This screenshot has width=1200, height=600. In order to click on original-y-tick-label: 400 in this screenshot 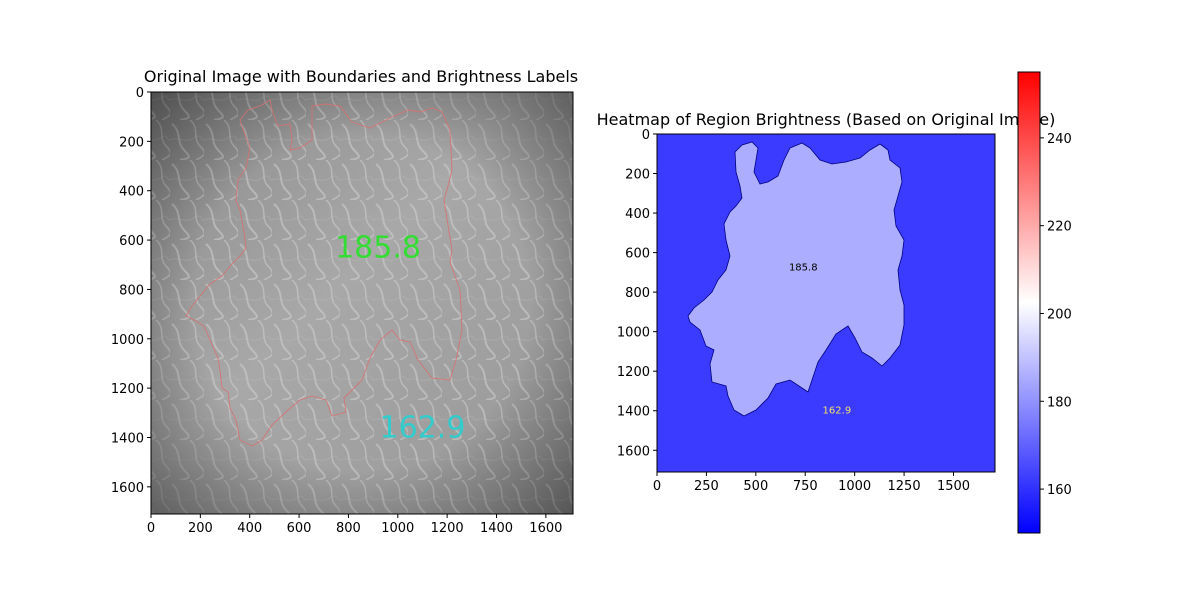, I will do `click(131, 192)`.